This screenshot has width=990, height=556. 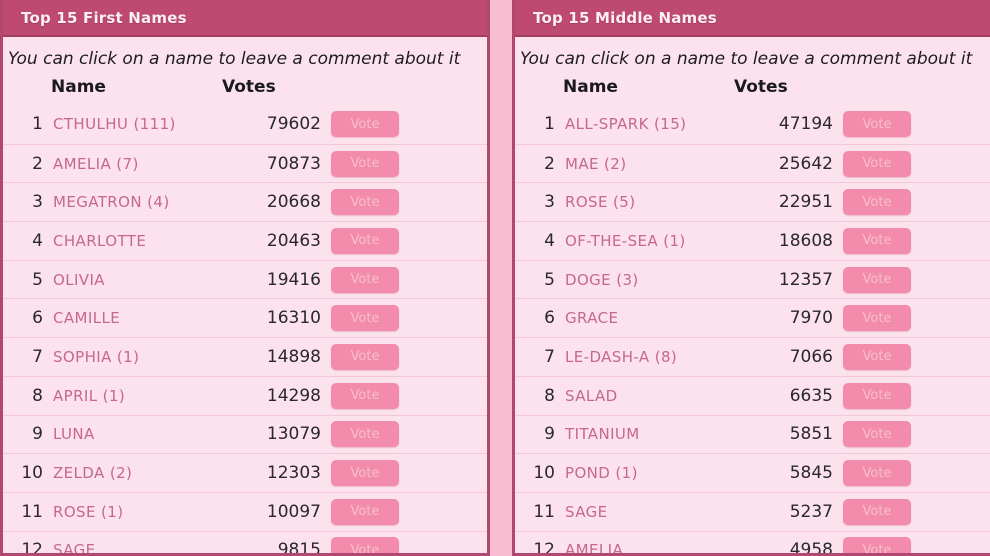 I want to click on table-row: 12 AMELIA 4958 Vote, so click(x=752, y=543).